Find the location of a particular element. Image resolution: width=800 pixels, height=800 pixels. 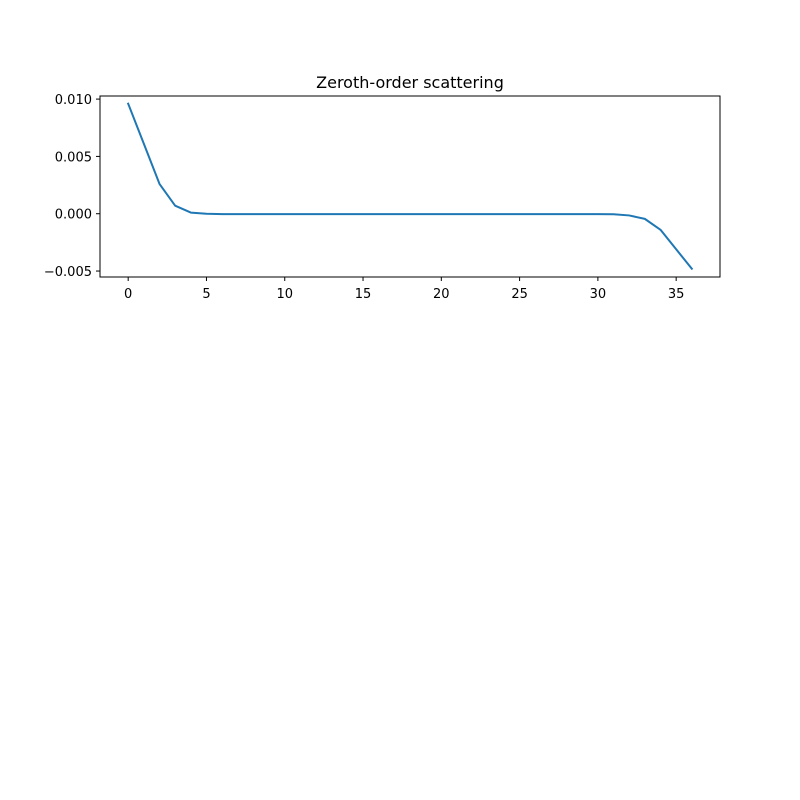

x-tick-label: 0 is located at coordinates (128, 294).